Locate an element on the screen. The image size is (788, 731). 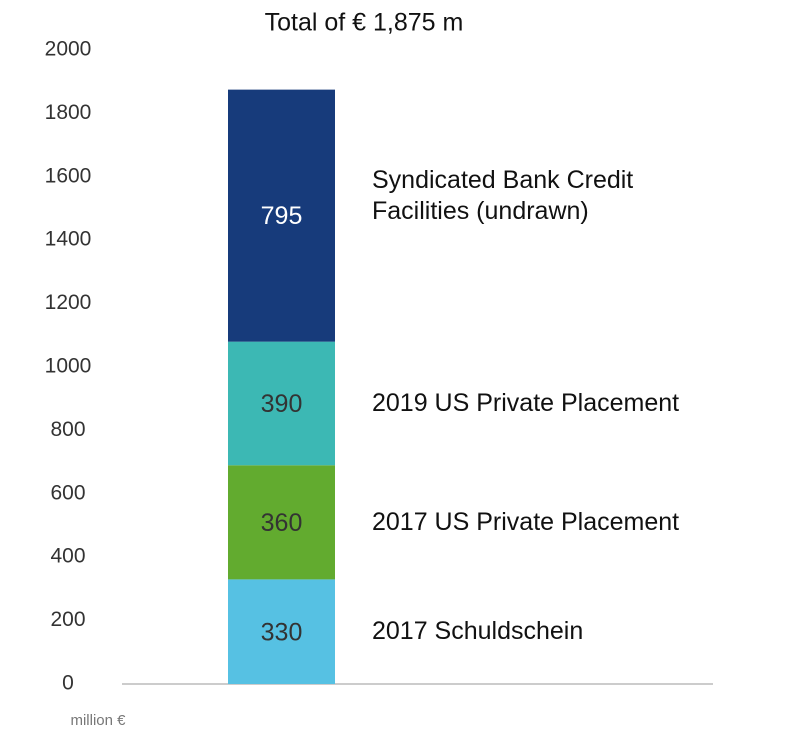
y-axis-label: million € is located at coordinates (98, 720).